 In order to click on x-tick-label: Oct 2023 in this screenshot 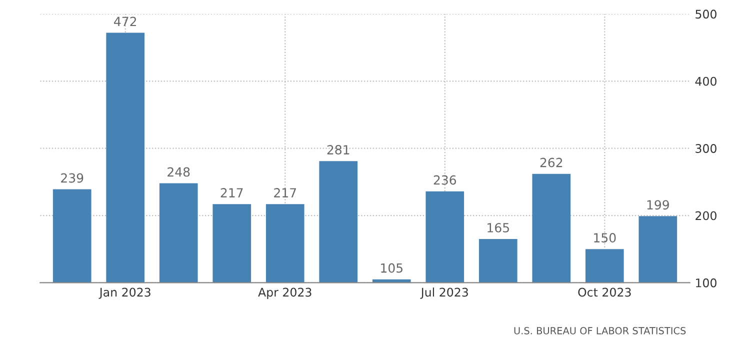, I will do `click(604, 292)`.